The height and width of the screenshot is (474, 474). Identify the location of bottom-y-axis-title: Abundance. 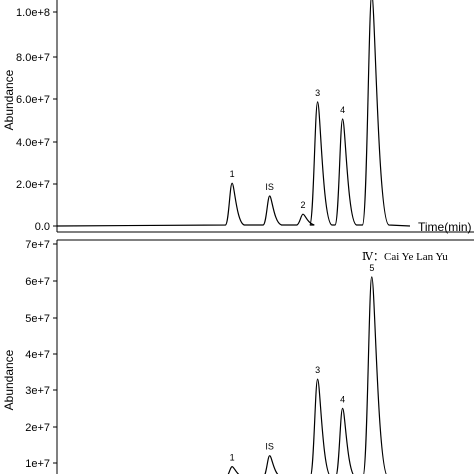
(9, 379).